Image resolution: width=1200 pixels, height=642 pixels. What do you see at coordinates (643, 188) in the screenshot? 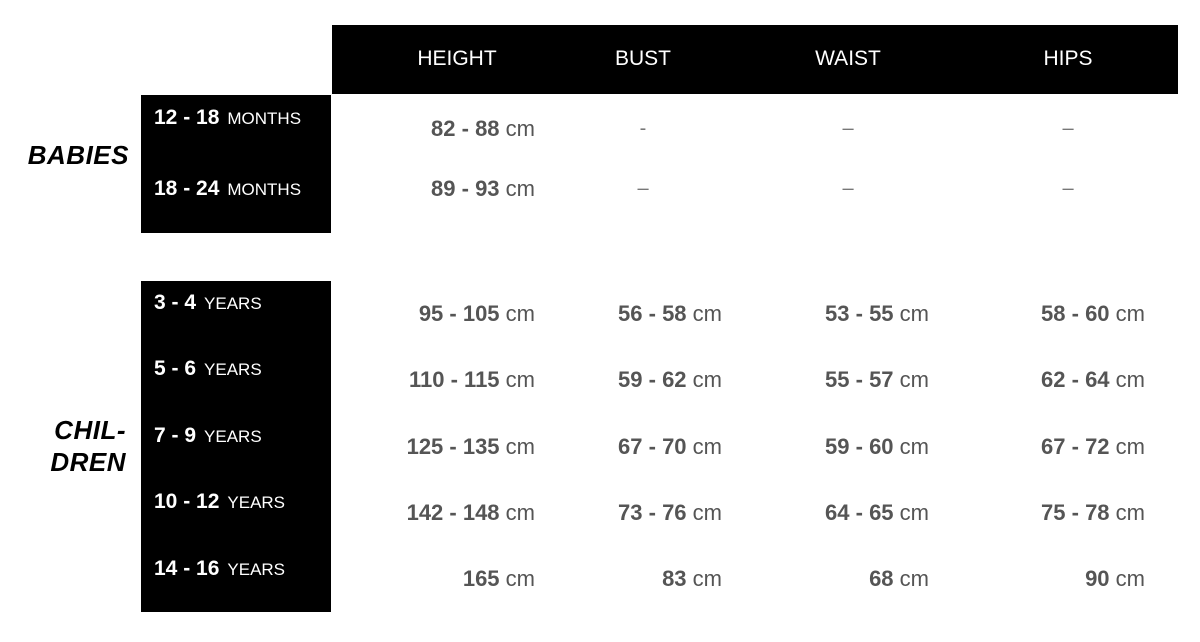
I see `bust-value: –` at bounding box center [643, 188].